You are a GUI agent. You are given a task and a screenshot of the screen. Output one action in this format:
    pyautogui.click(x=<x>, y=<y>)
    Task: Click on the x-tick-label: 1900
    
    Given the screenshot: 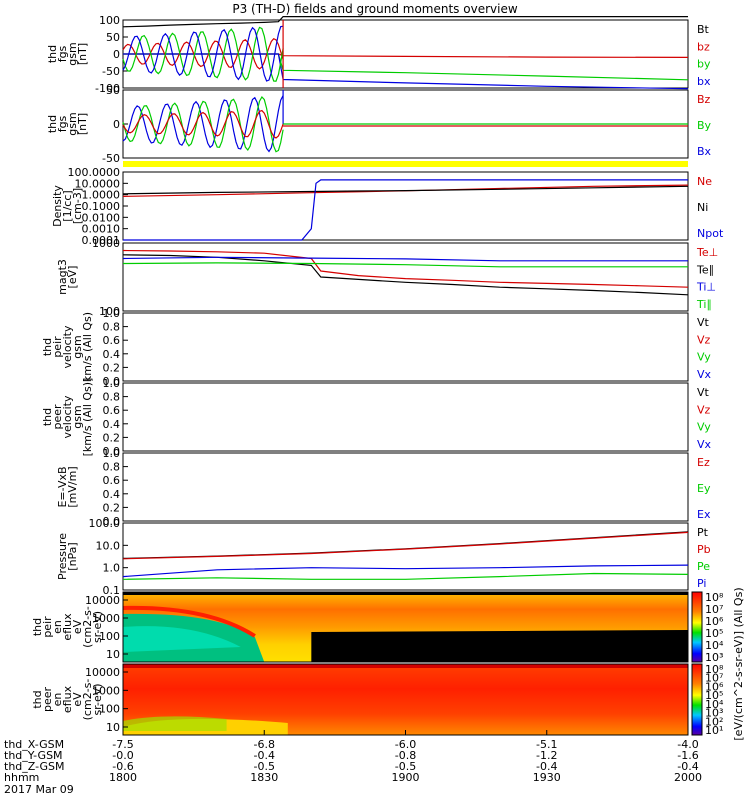 What is the action you would take?
    pyautogui.click(x=406, y=777)
    